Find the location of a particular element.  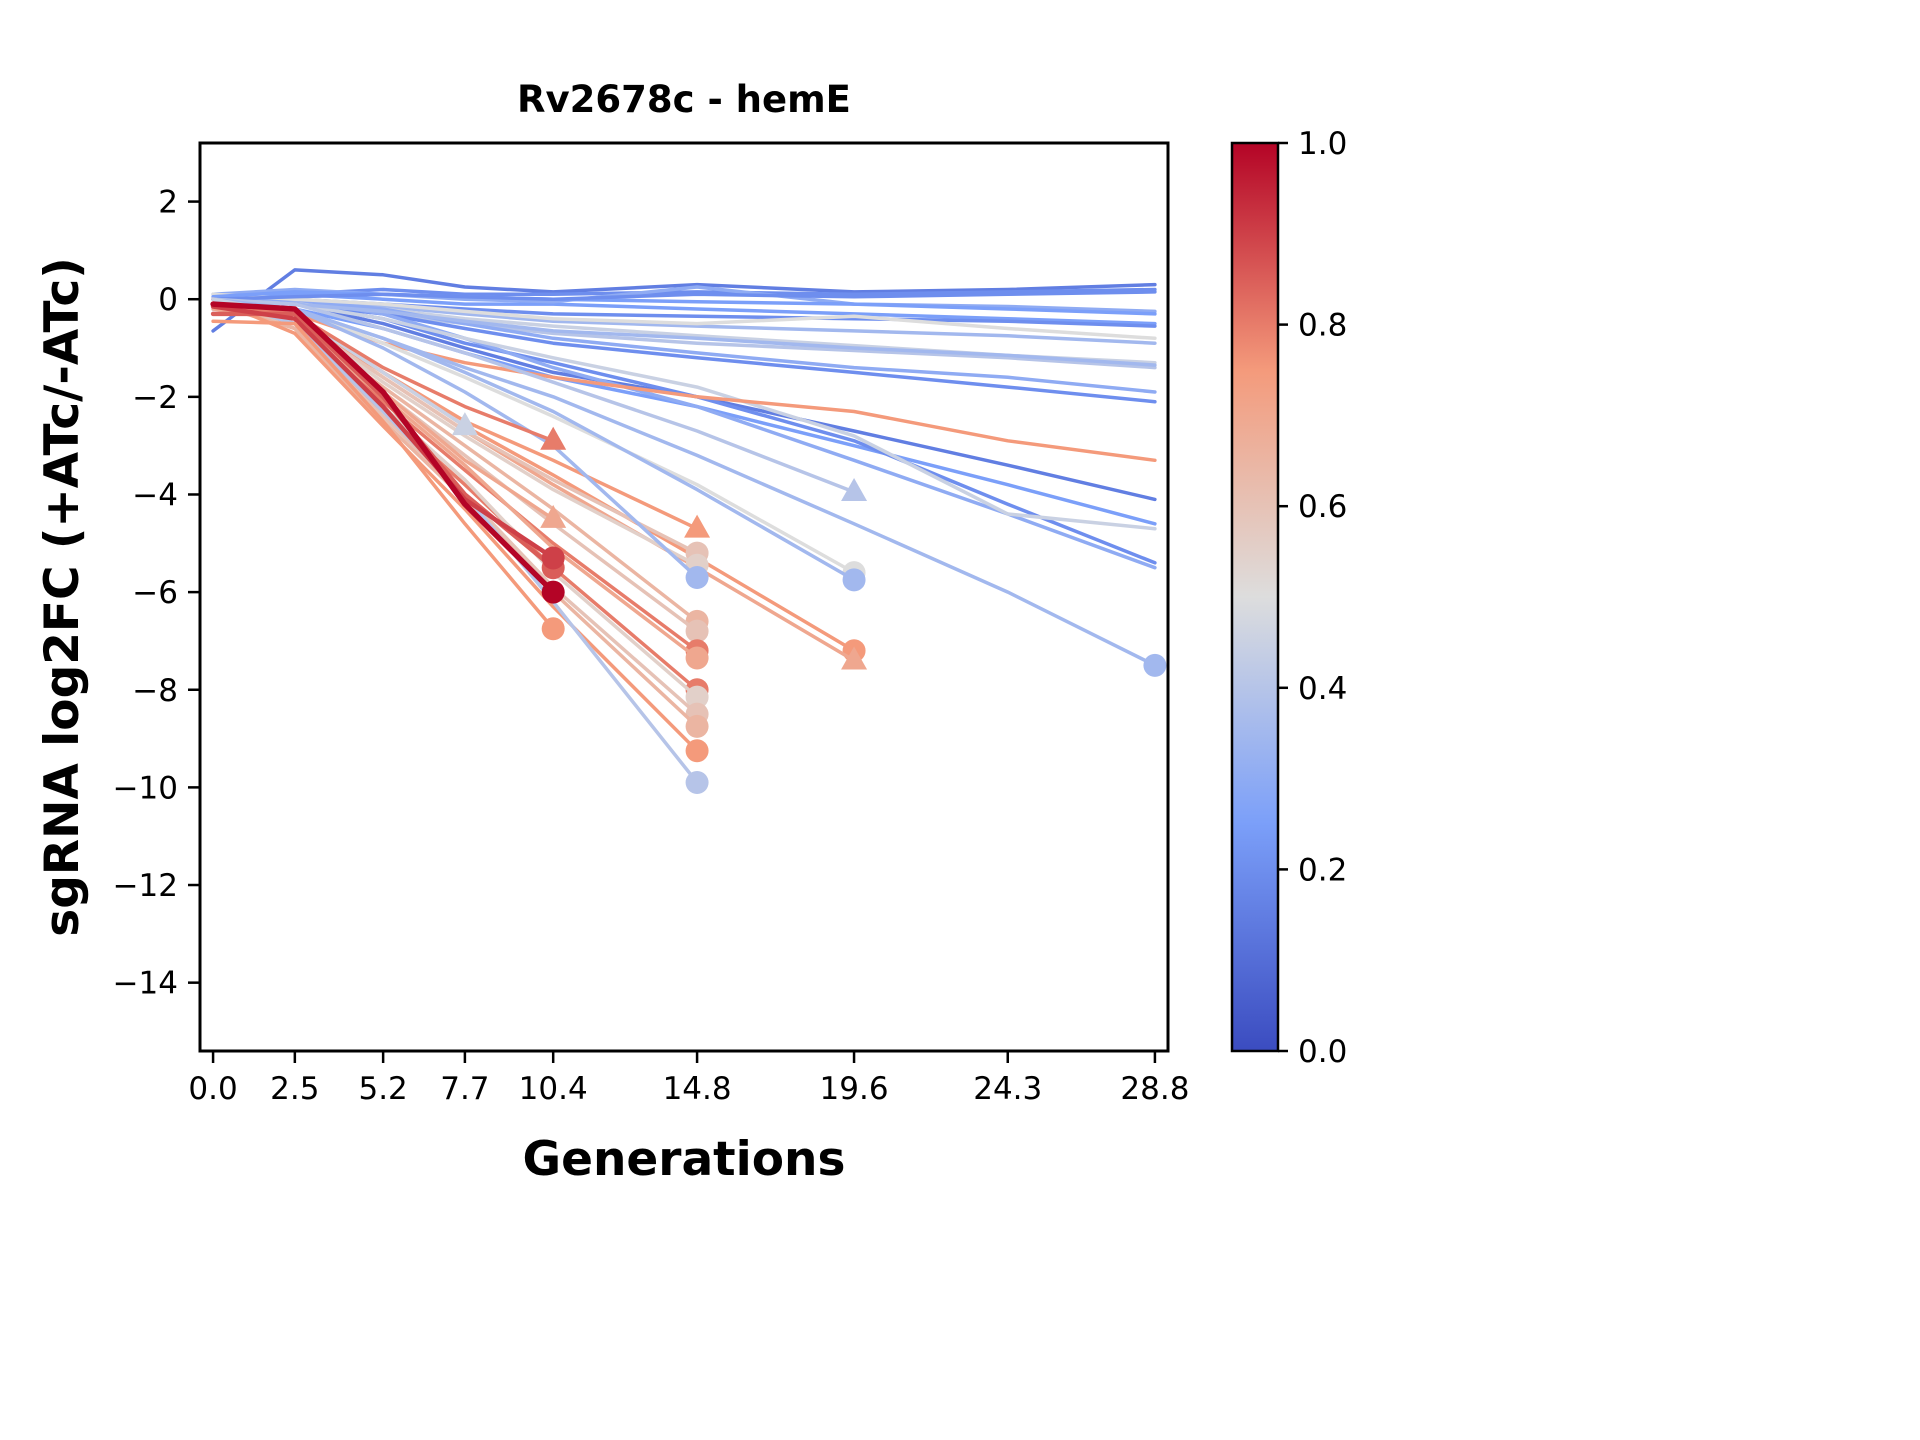

y-axis-ticks: 2 0 −2 −4 −6 −8 −10 −12 −14 is located at coordinates (156, 593).